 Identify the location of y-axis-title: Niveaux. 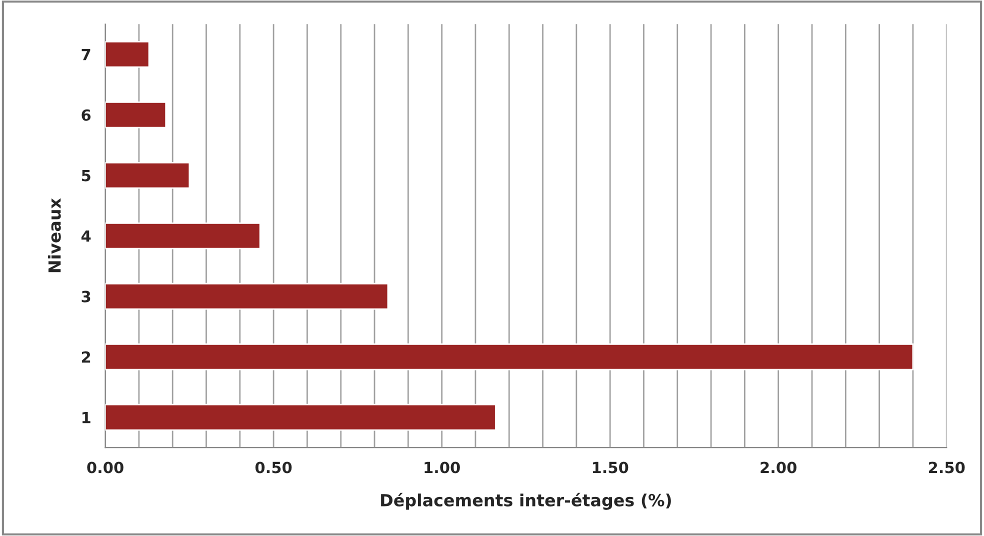
(54, 235).